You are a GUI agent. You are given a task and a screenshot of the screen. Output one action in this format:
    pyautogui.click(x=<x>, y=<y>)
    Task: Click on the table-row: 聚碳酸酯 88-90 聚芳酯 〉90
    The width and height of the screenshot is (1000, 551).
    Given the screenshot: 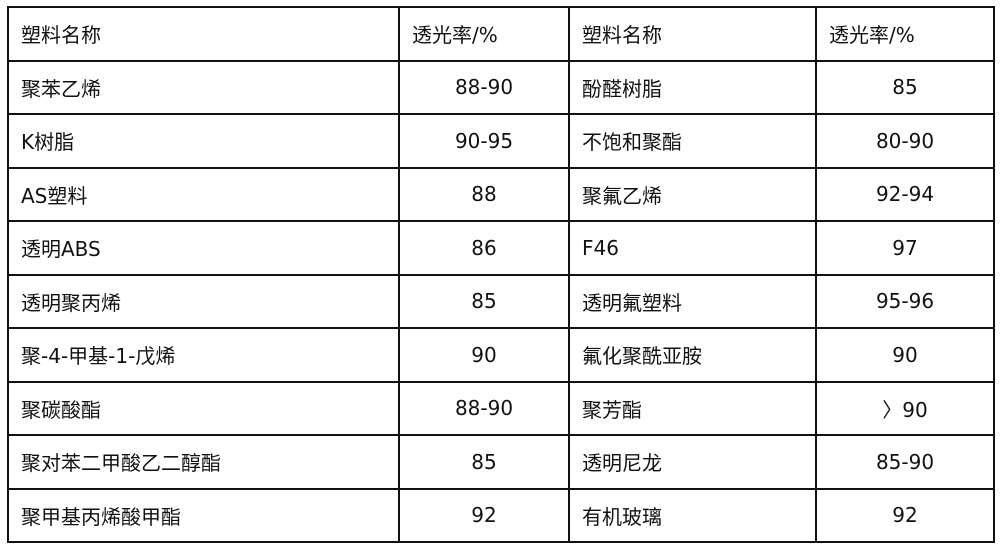 What is the action you would take?
    pyautogui.click(x=501, y=408)
    